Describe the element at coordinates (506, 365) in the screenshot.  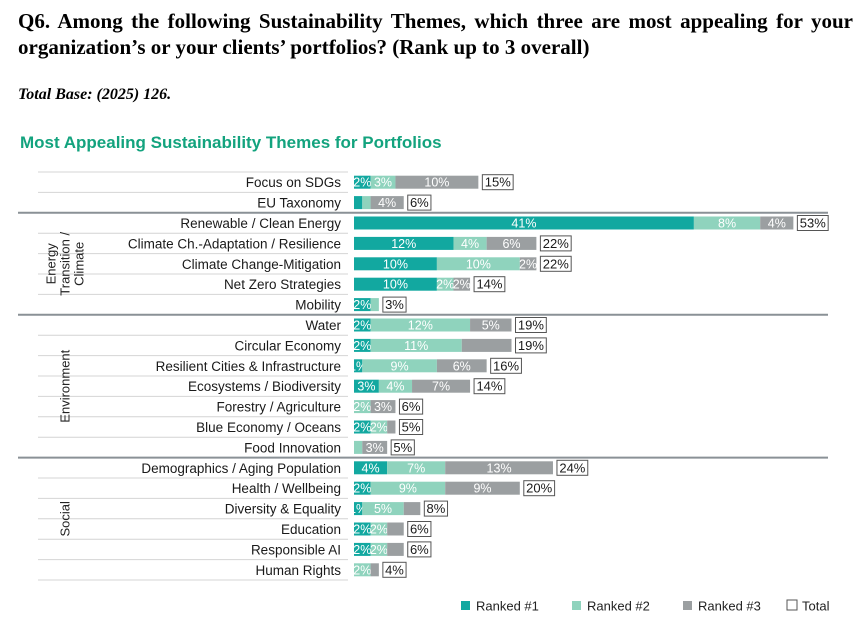
I see `total-label: 16%` at that location.